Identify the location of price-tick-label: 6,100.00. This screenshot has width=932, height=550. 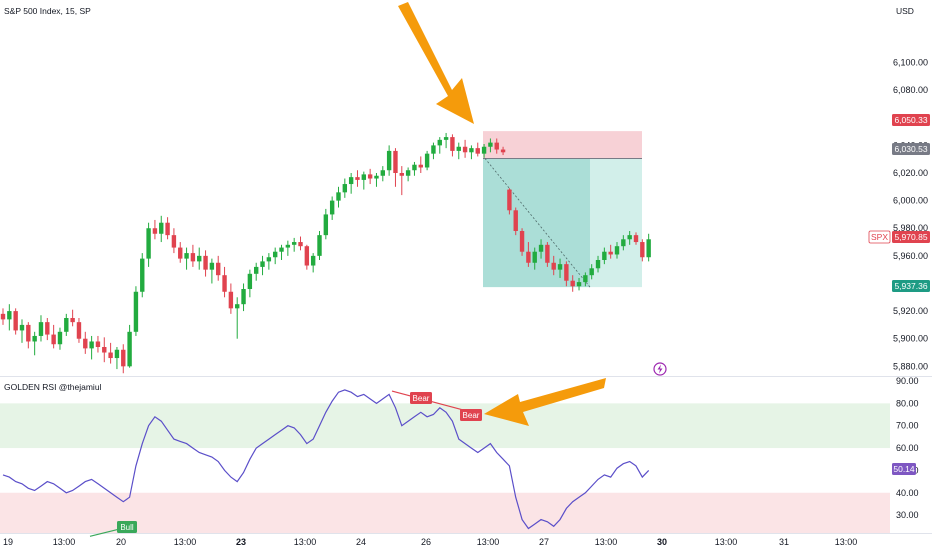
(910, 63).